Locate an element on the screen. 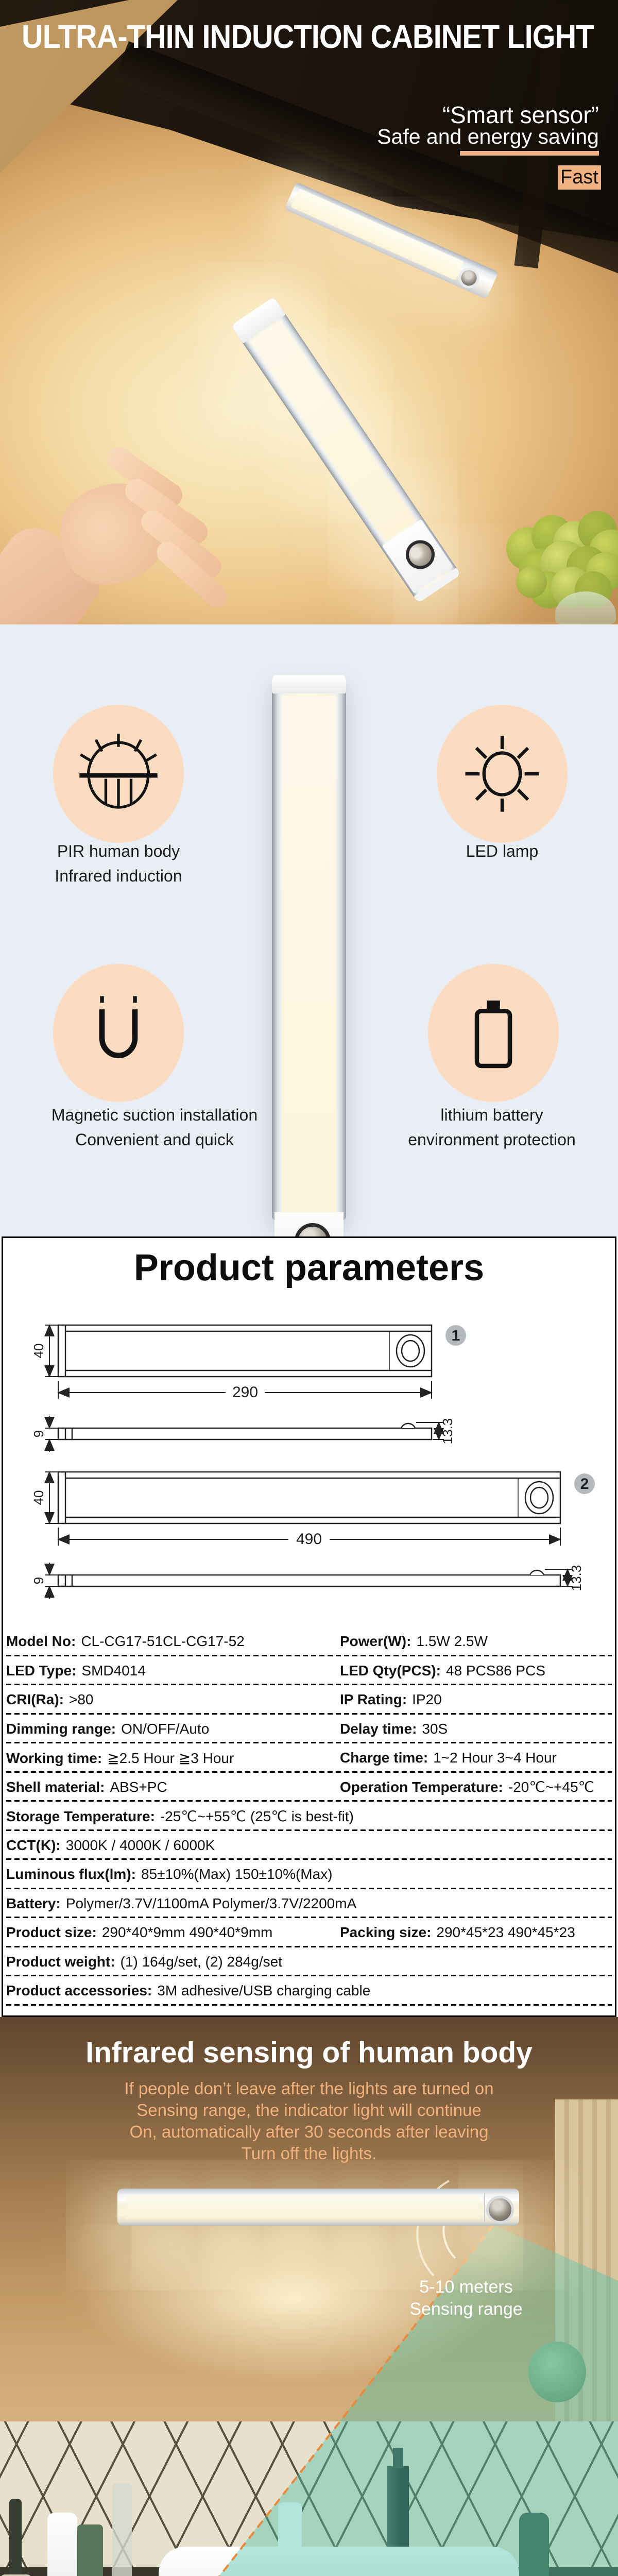  spec-cell: Working time: ≧2.5 Hour ≧3 Hour is located at coordinates (173, 1758).